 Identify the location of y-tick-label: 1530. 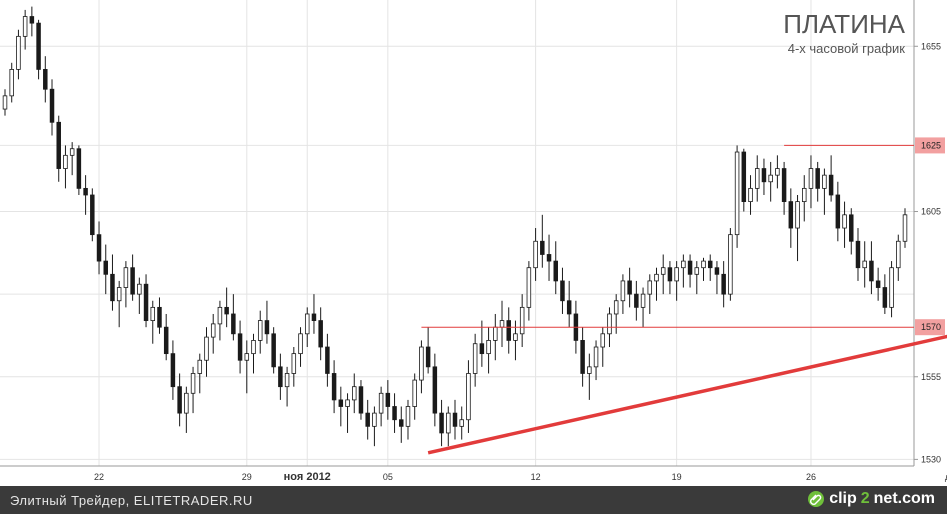
(931, 459).